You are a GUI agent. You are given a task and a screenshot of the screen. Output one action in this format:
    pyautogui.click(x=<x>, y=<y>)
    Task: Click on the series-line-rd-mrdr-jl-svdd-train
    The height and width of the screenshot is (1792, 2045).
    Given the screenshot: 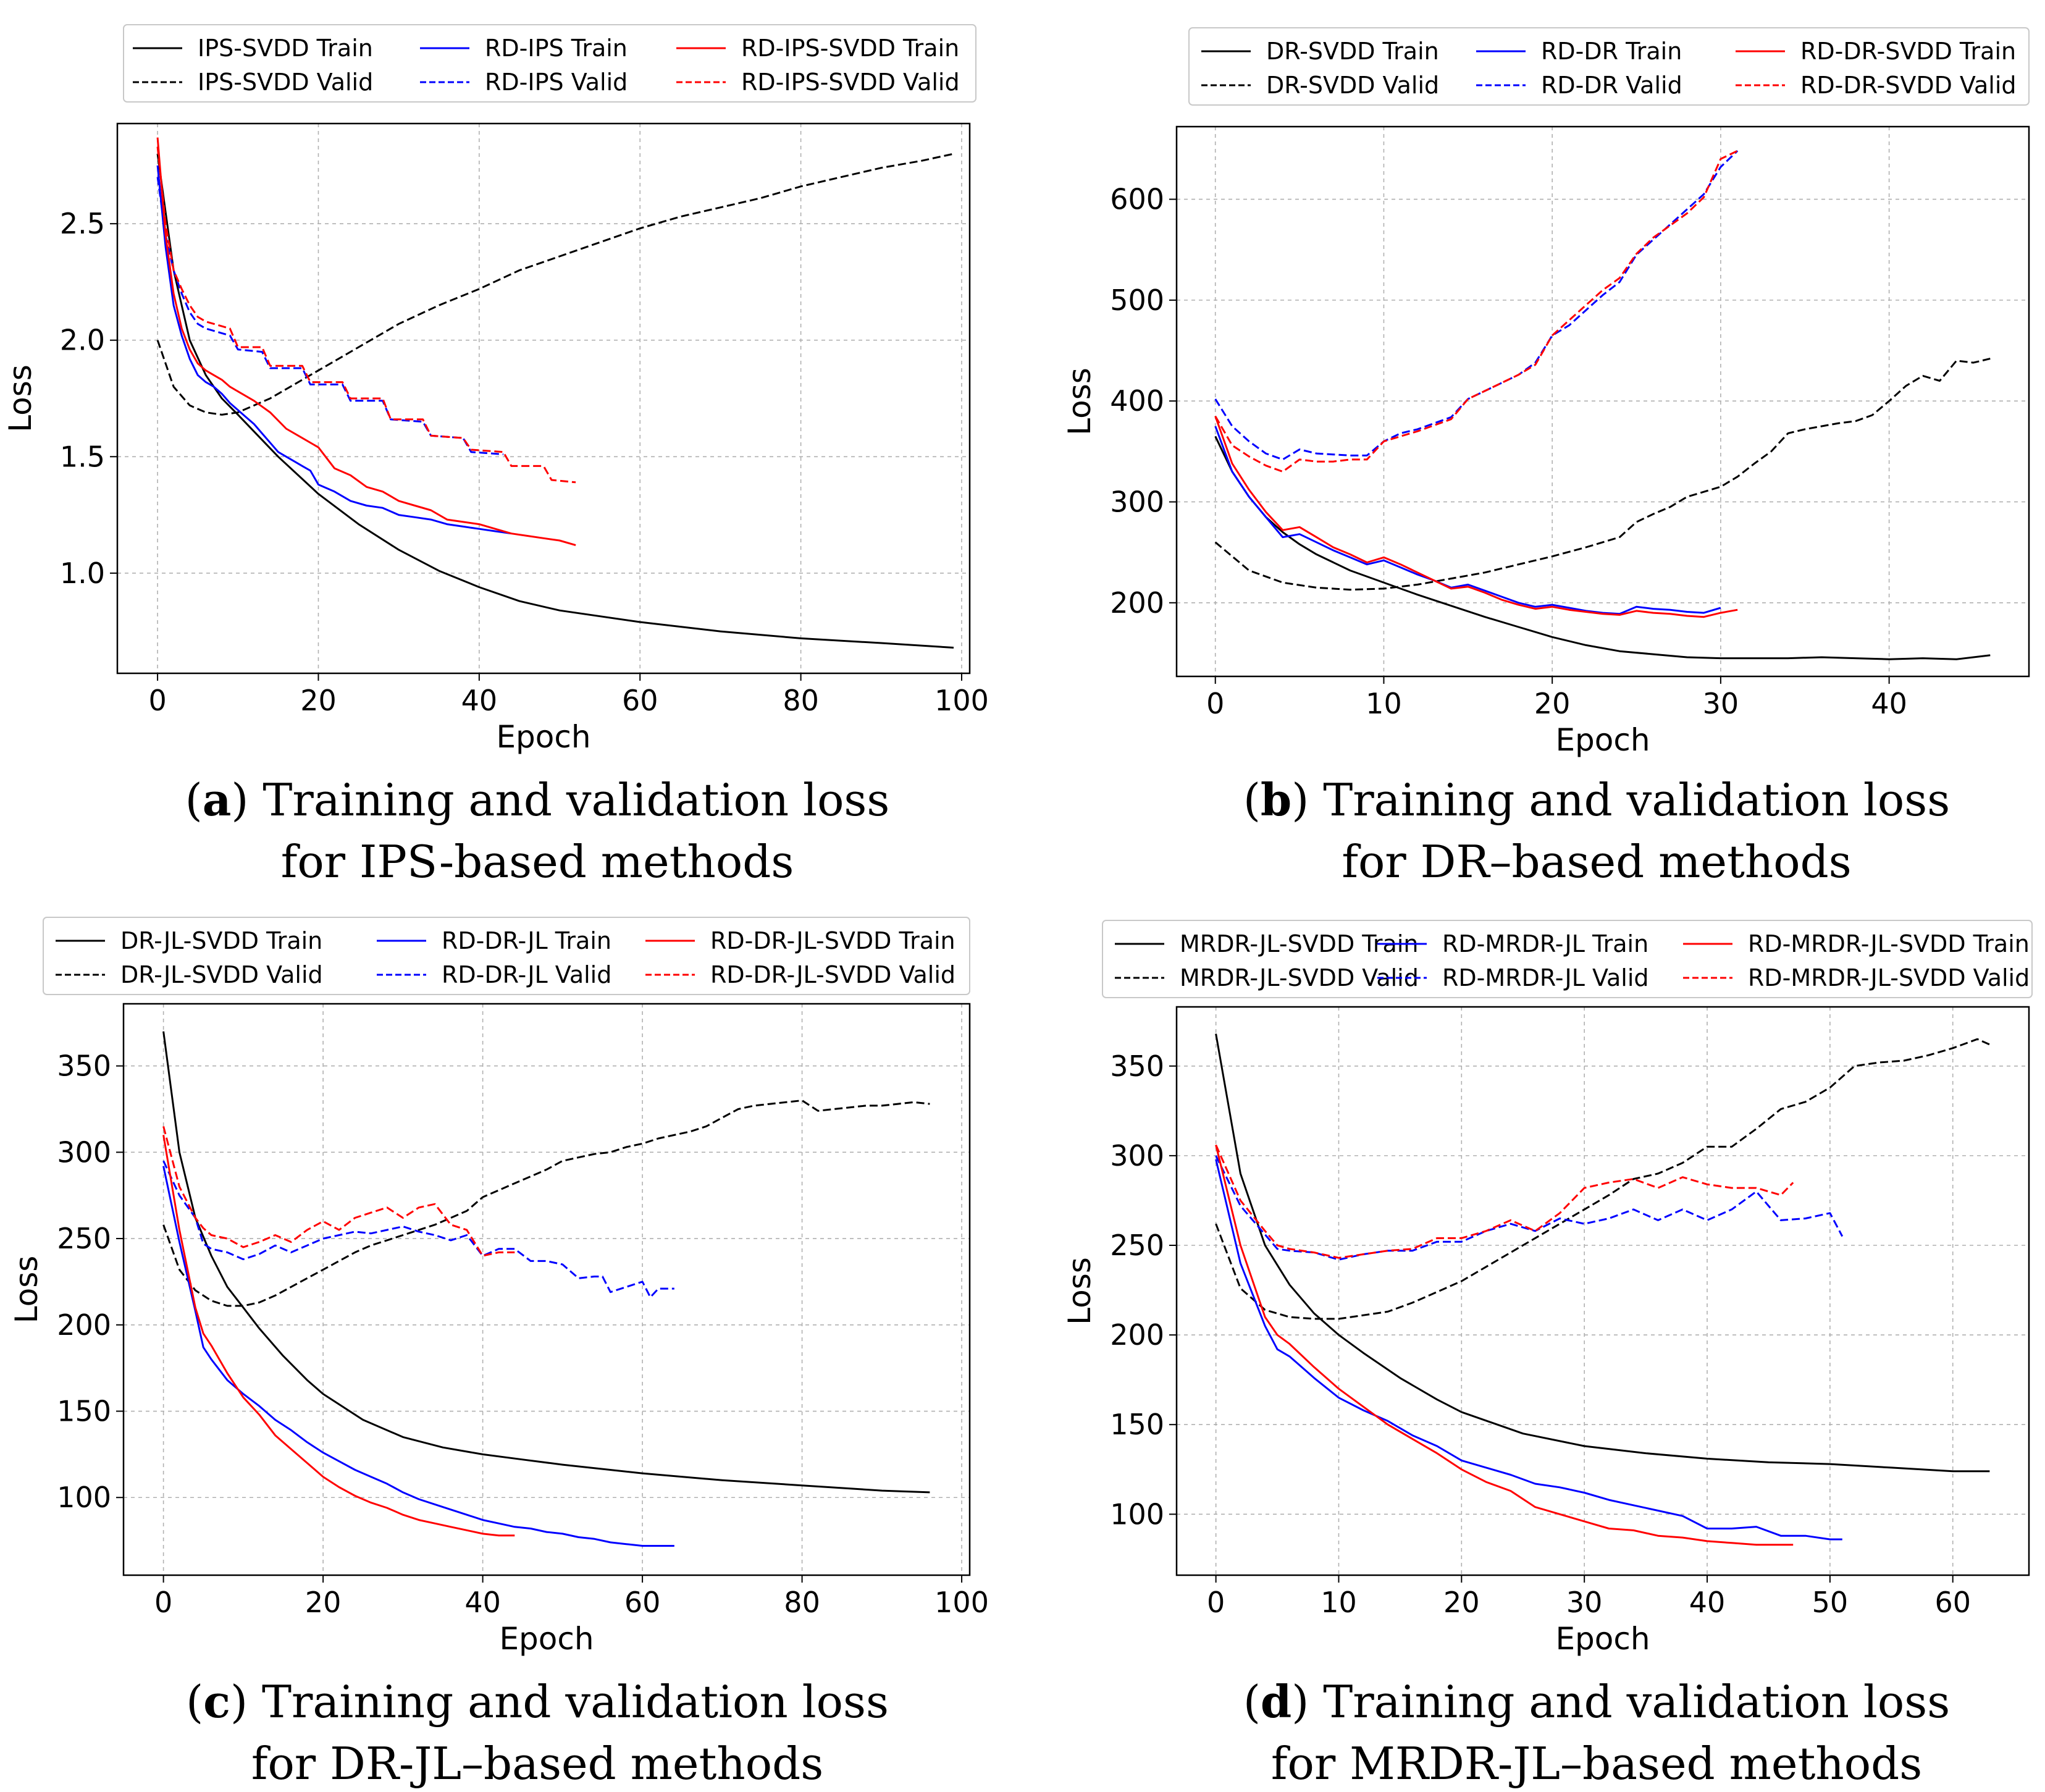 What is the action you would take?
    pyautogui.click(x=1504, y=1345)
    